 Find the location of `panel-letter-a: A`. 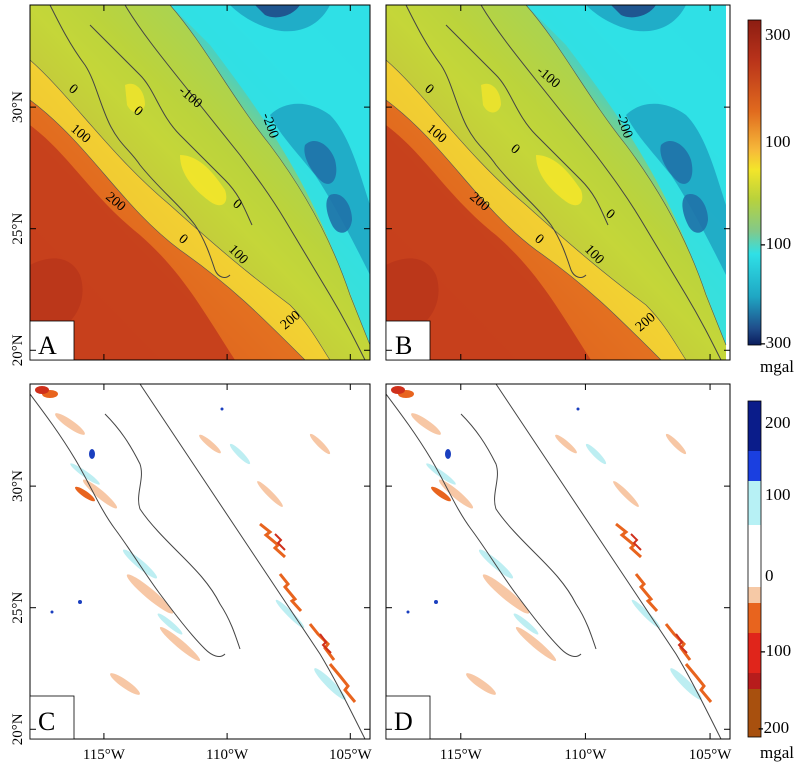

panel-letter-a: A is located at coordinates (47, 345).